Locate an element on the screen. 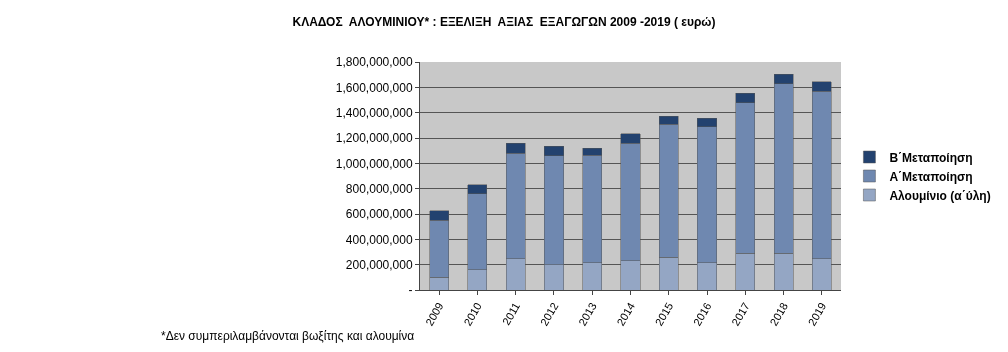  legend-label: Αλουμίνιο (α΄ύλη) is located at coordinates (940, 195).